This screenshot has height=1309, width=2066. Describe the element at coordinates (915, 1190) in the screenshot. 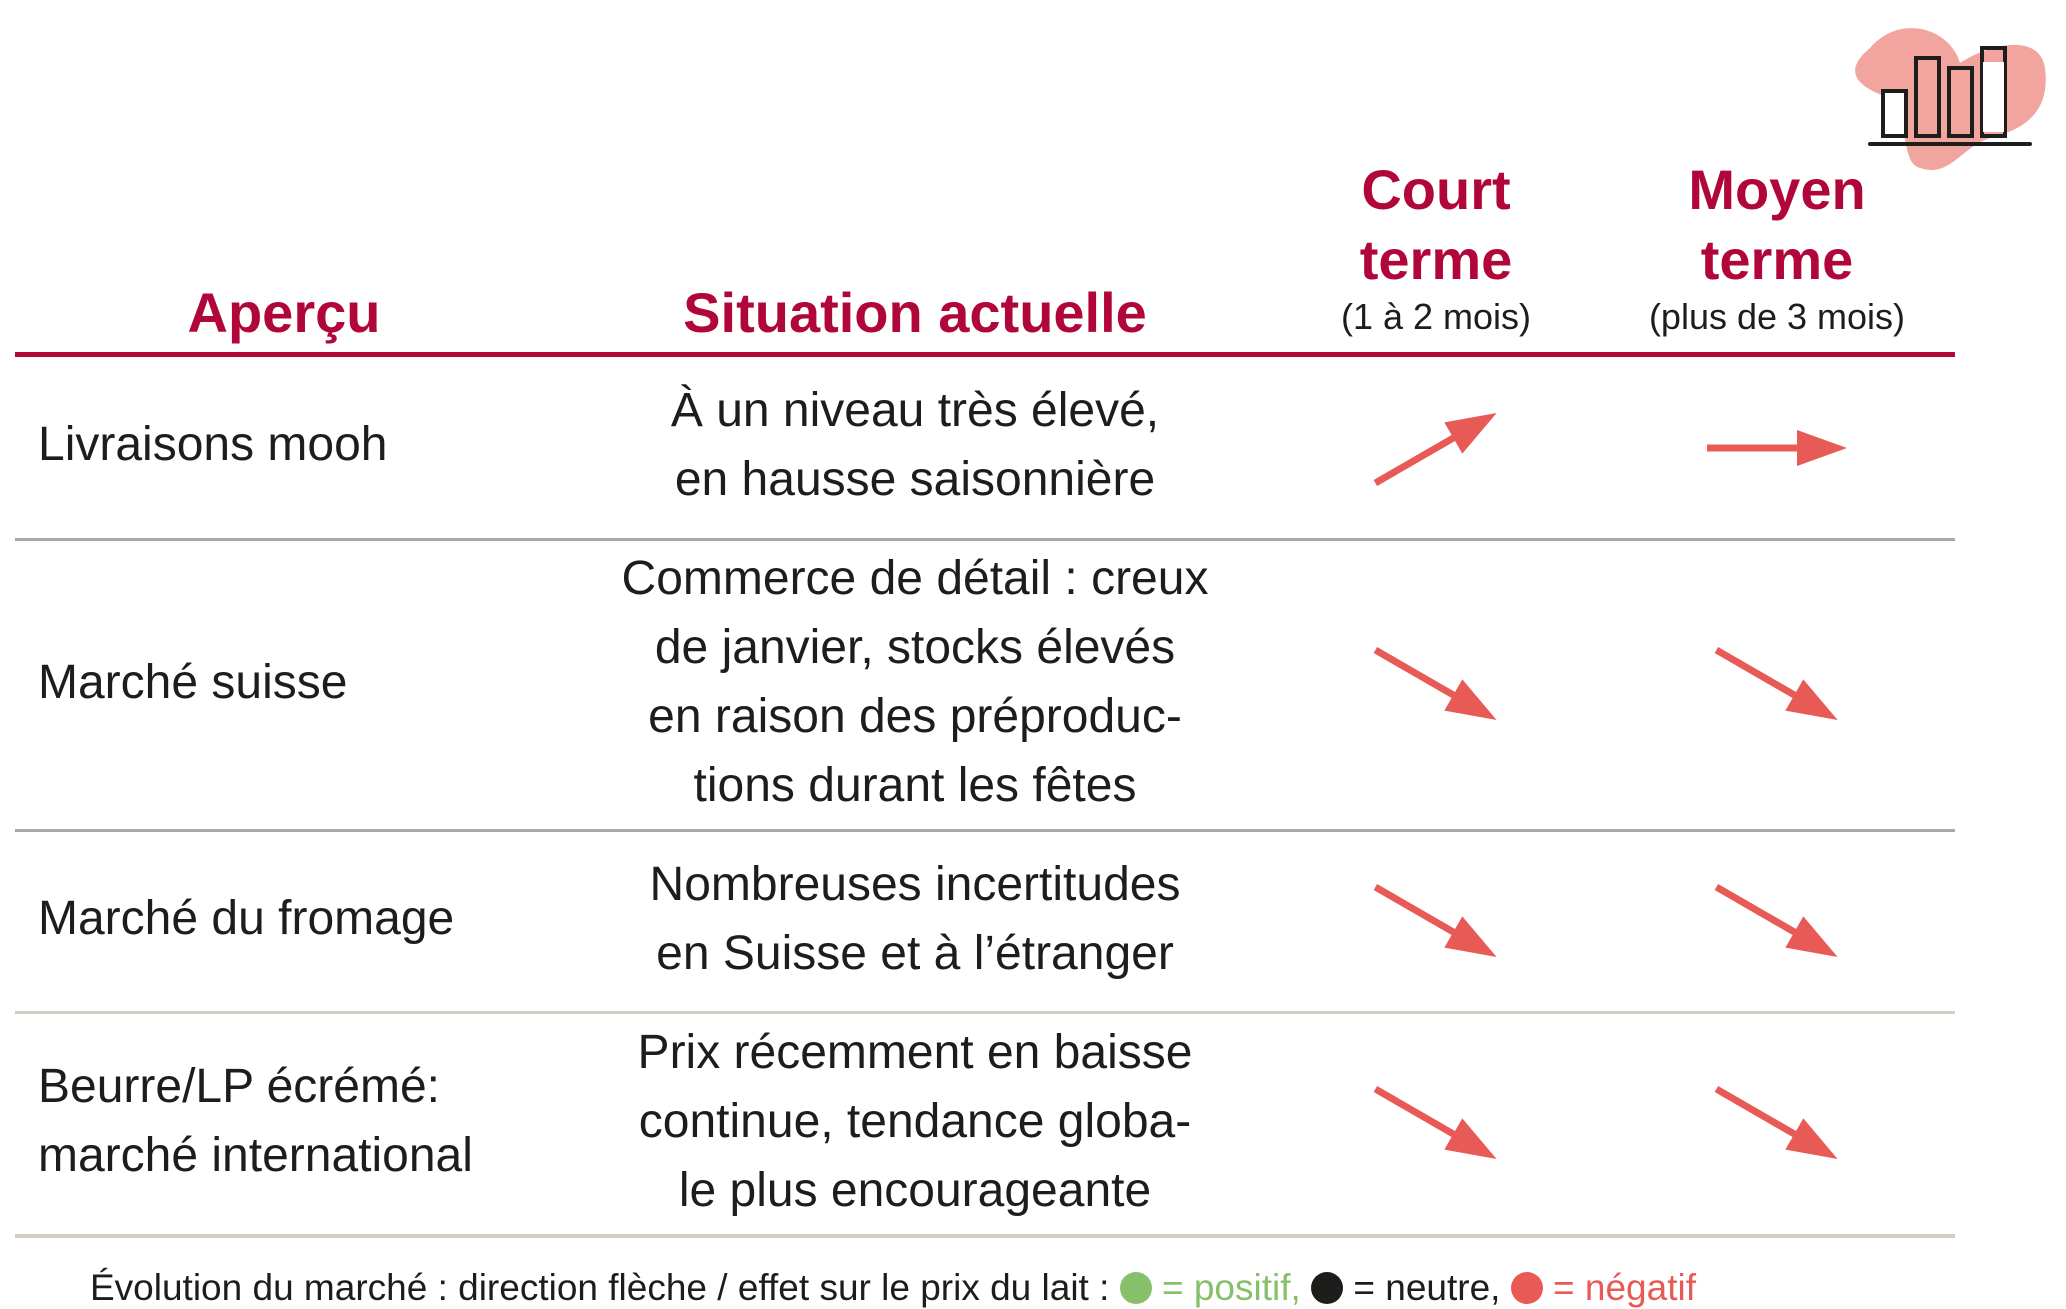

I see `row-situation-line: le plus encourageante` at that location.